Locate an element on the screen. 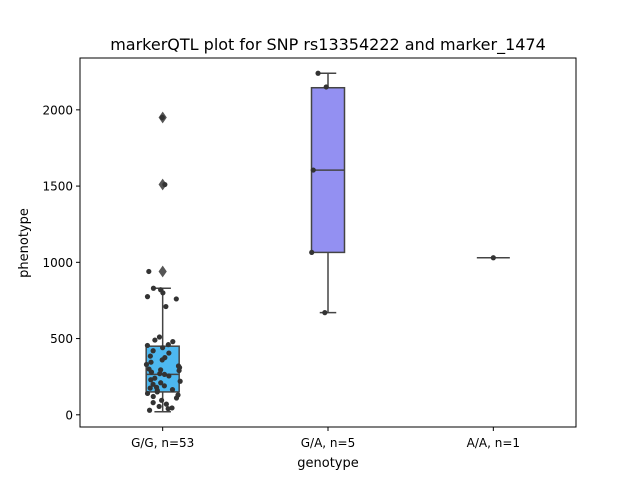 The image size is (640, 480). y-axis: 0 500 1000 1500 2000 is located at coordinates (61, 262).